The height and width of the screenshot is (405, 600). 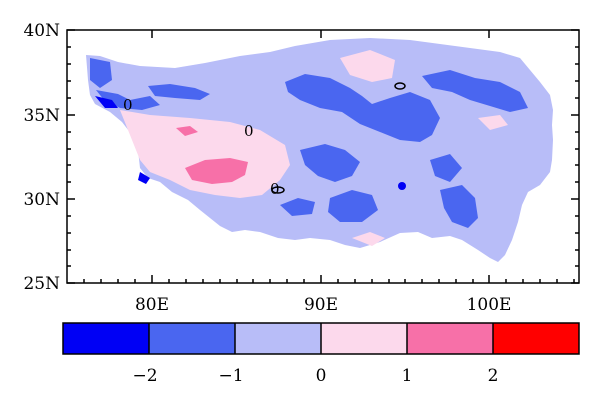 What do you see at coordinates (402, 186) in the screenshot?
I see `strong-negative-spot` at bounding box center [402, 186].